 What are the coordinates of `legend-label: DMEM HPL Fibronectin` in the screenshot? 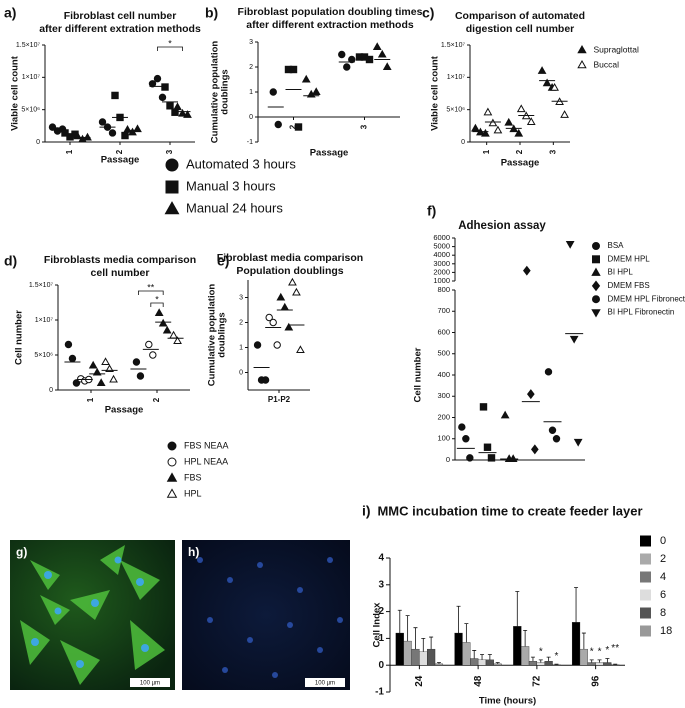 It's located at (646, 298).